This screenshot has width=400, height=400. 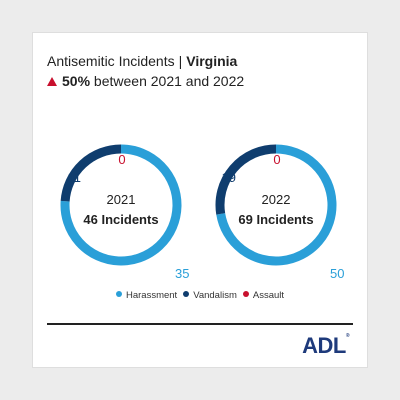 What do you see at coordinates (151, 295) in the screenshot?
I see `legend-label-harassment: Harassment` at bounding box center [151, 295].